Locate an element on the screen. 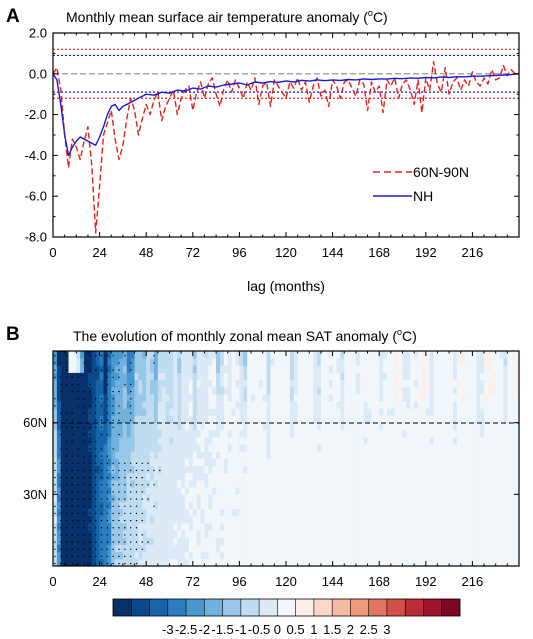  panel-a-legend: 60N-90N NH is located at coordinates (421, 184).